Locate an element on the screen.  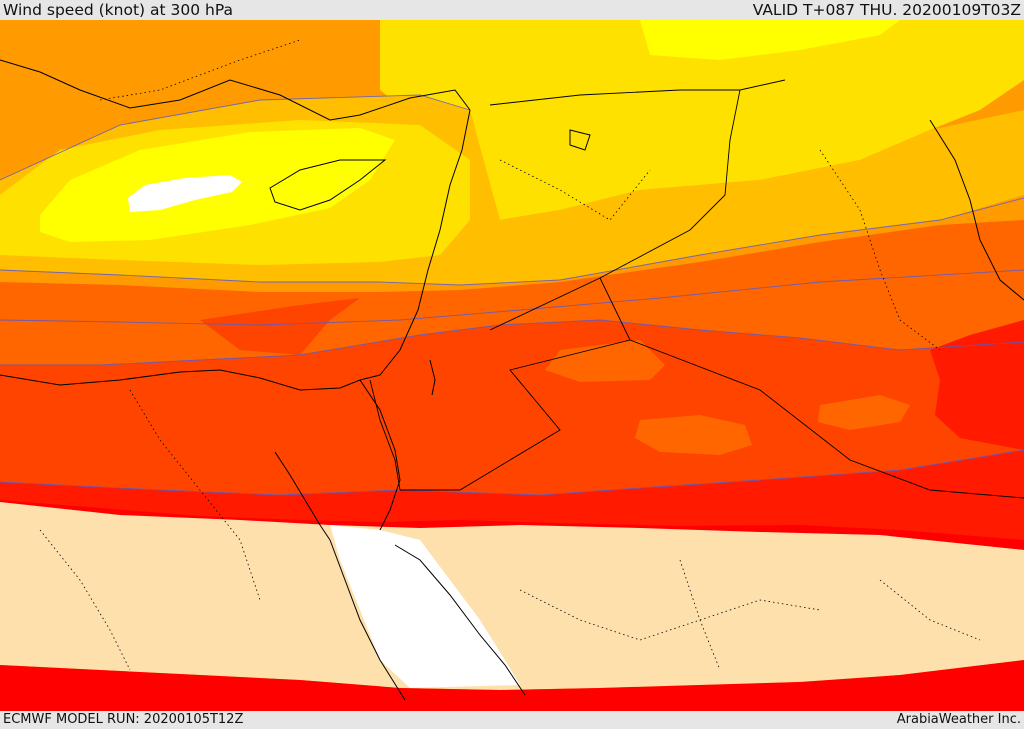
valid-time: VALID T+087 THU. 20200109T03Z is located at coordinates (886, 10).